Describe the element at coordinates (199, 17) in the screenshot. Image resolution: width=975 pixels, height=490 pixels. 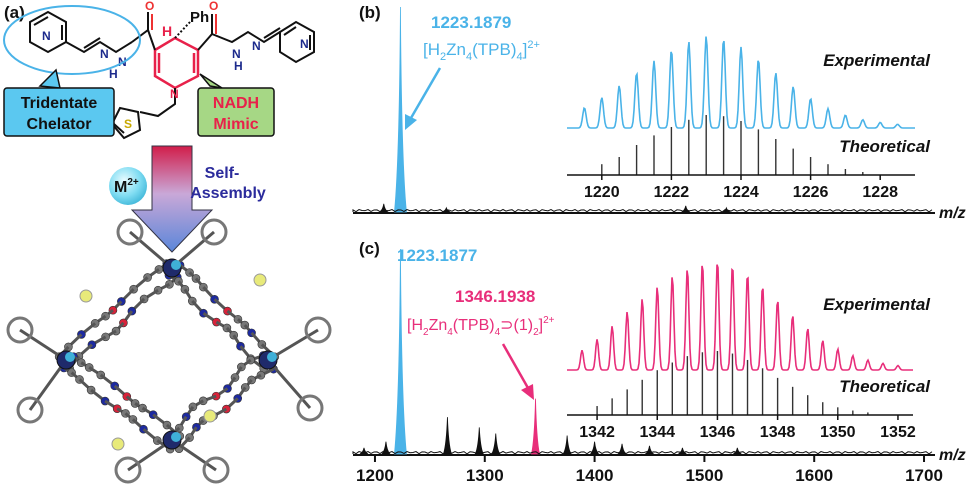
I see `phenyl-label: Ph` at that location.